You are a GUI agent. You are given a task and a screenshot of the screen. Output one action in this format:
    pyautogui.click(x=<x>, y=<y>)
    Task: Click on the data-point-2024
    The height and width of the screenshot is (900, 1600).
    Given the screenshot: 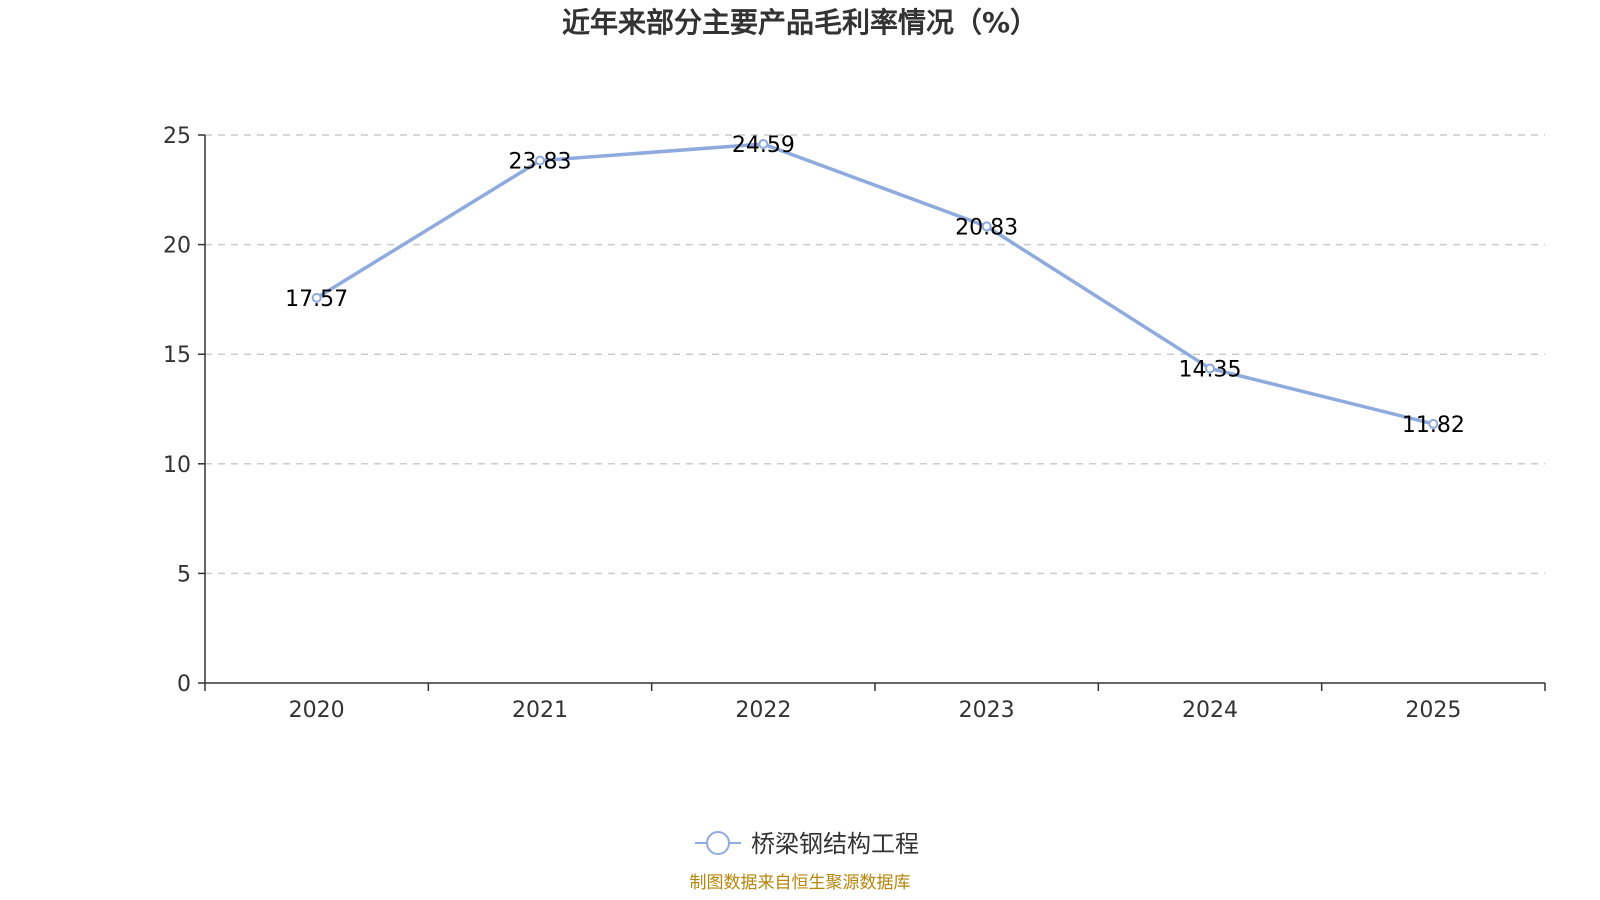 What is the action you would take?
    pyautogui.click(x=1210, y=368)
    